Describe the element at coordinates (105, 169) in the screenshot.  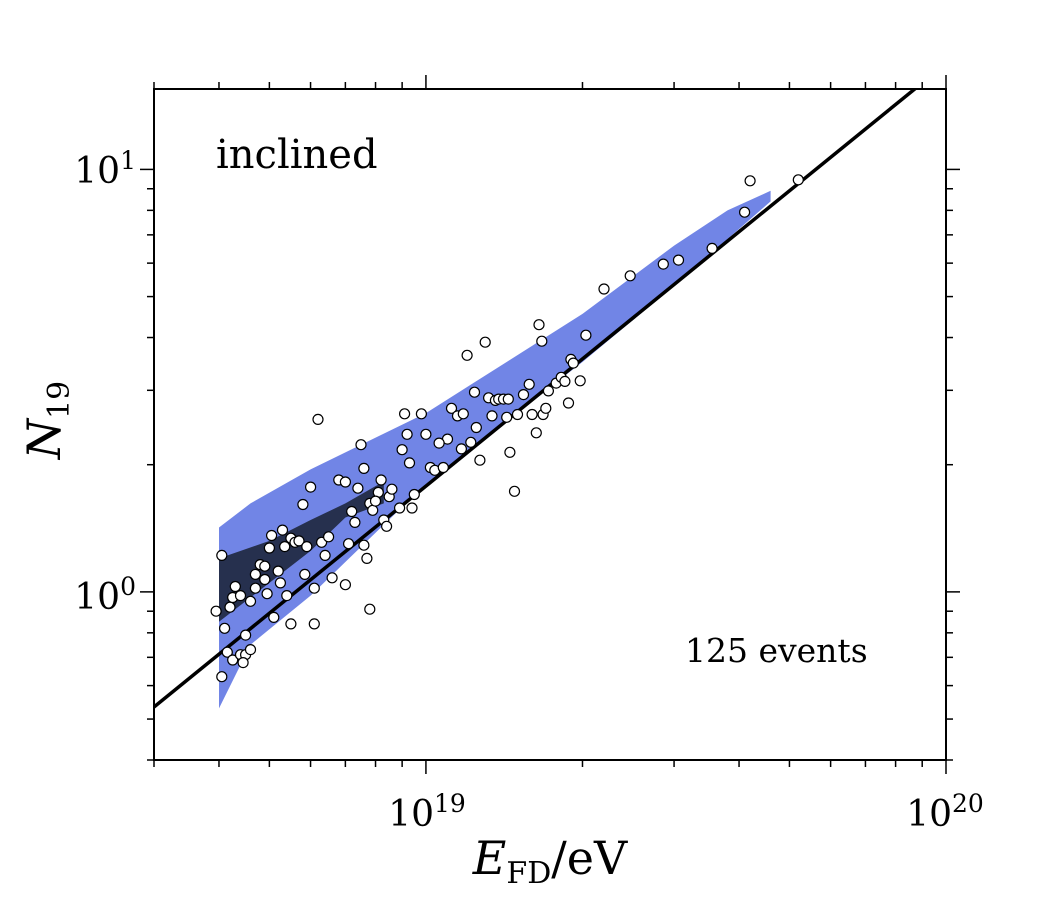
I see `y-tick-label-1e1: 101` at that location.